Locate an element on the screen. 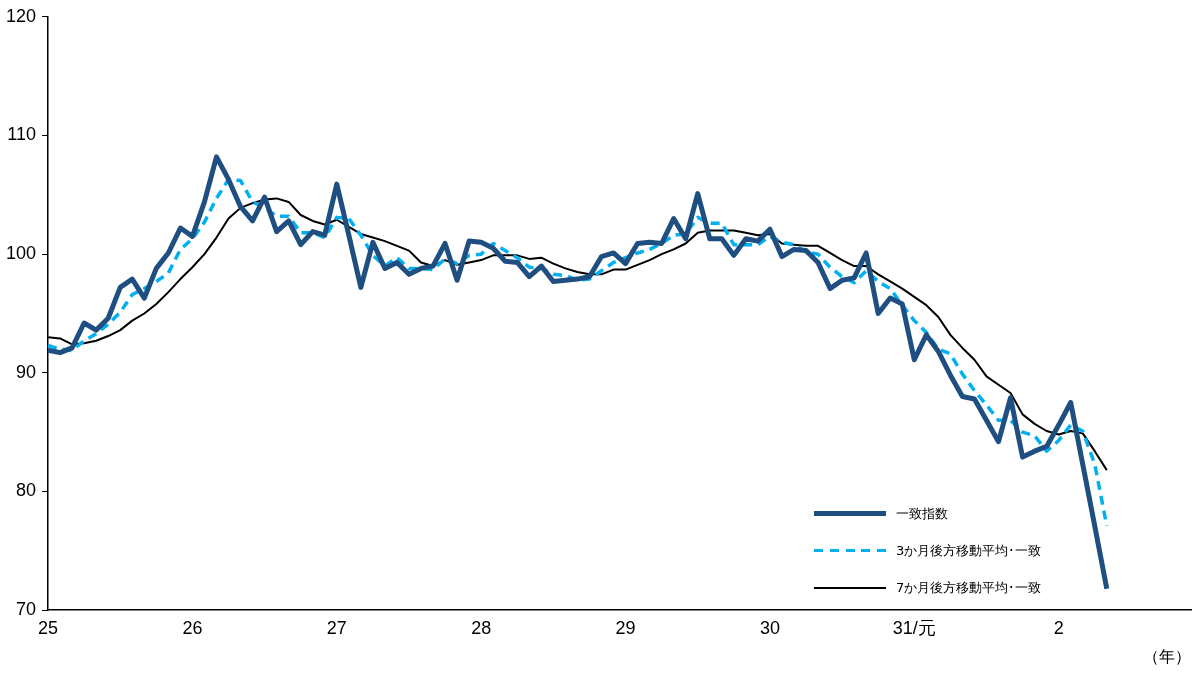  x-tick-label: 28 is located at coordinates (481, 627).